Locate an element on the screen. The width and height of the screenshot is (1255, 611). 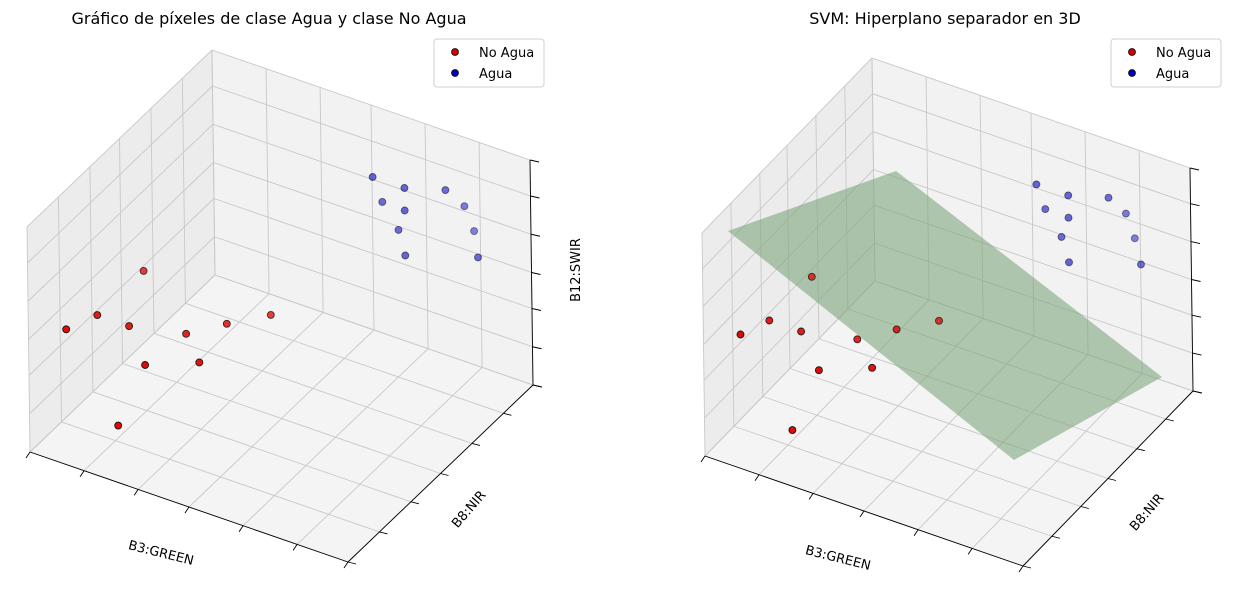
right-legend-marker-no-agua is located at coordinates (1132, 52).